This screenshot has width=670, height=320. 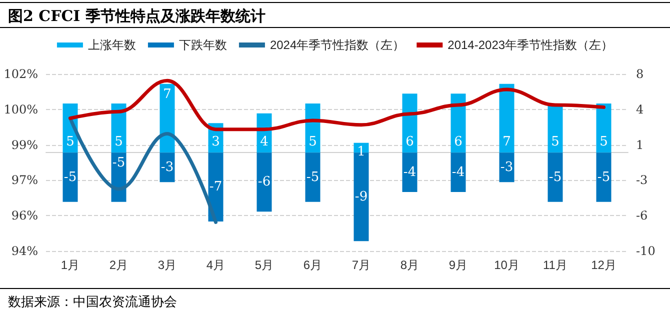 I want to click on source-note: 数据来源：中国农资流通协会, so click(x=335, y=301).